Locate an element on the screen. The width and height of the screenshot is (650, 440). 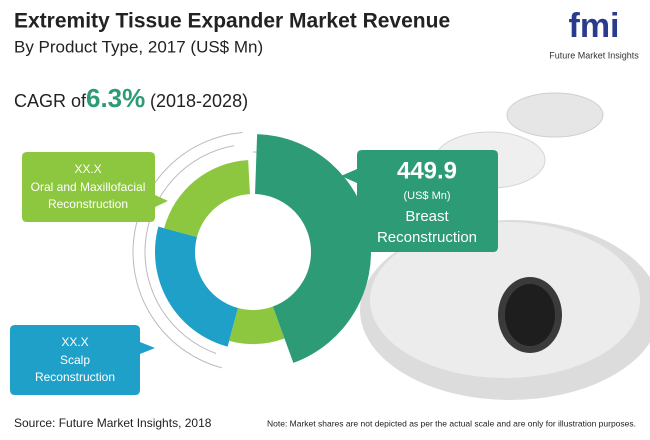
cagr-label: CAGR of is located at coordinates (50, 101).